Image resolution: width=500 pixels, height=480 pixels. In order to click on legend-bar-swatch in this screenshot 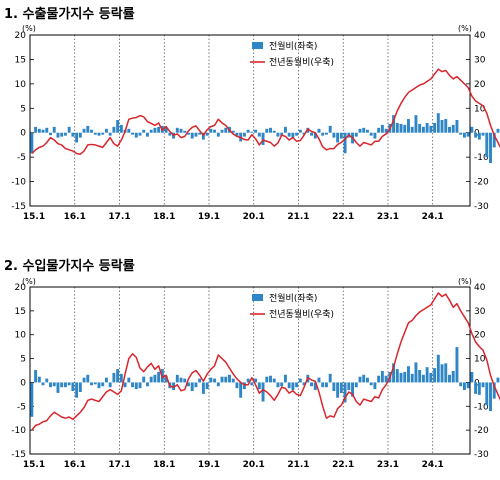, I will do `click(257, 45)`.